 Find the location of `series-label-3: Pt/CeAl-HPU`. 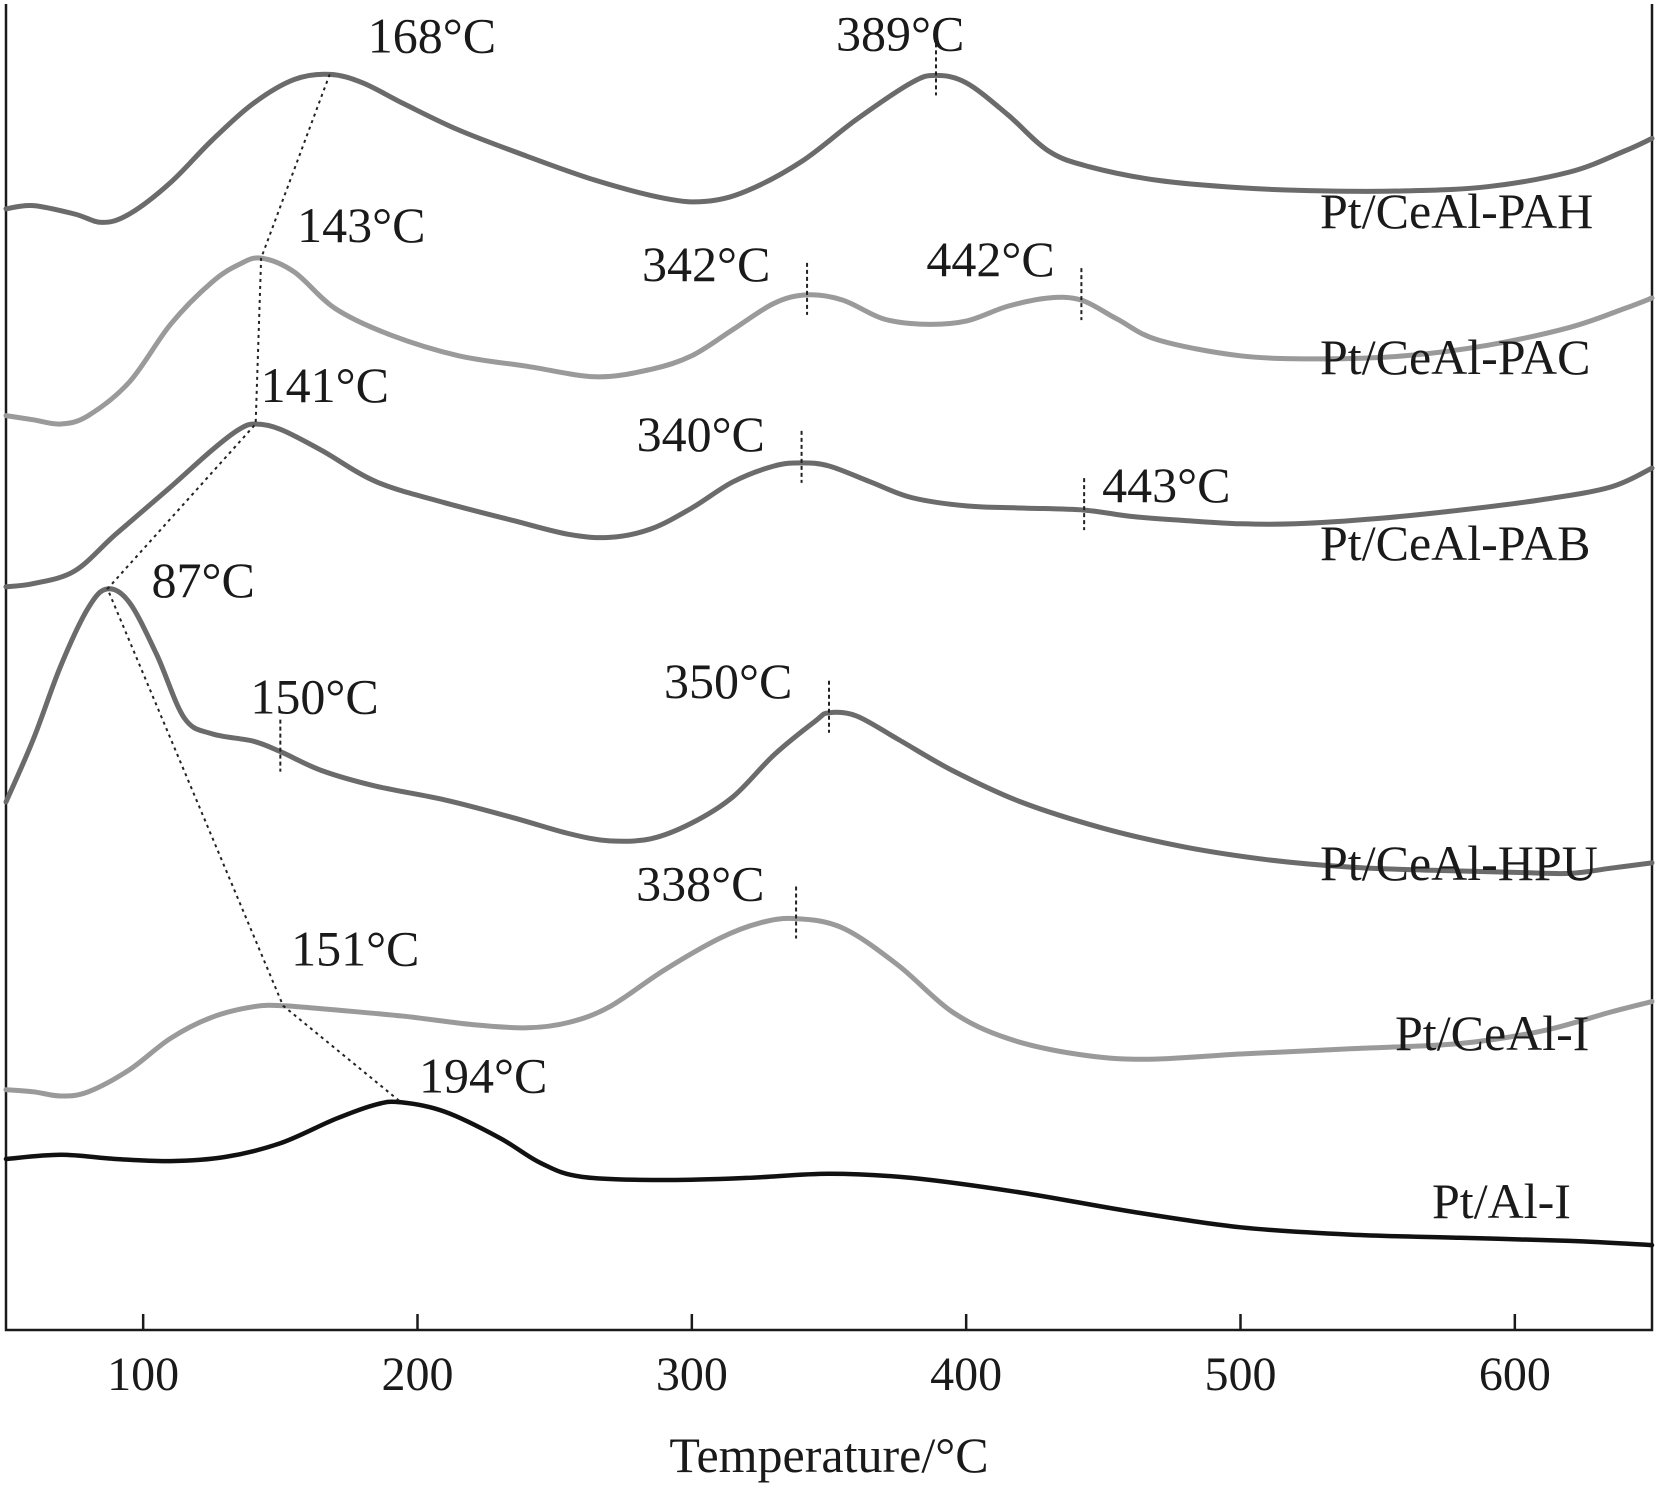

series-label-3: Pt/CeAl-HPU is located at coordinates (1459, 863).